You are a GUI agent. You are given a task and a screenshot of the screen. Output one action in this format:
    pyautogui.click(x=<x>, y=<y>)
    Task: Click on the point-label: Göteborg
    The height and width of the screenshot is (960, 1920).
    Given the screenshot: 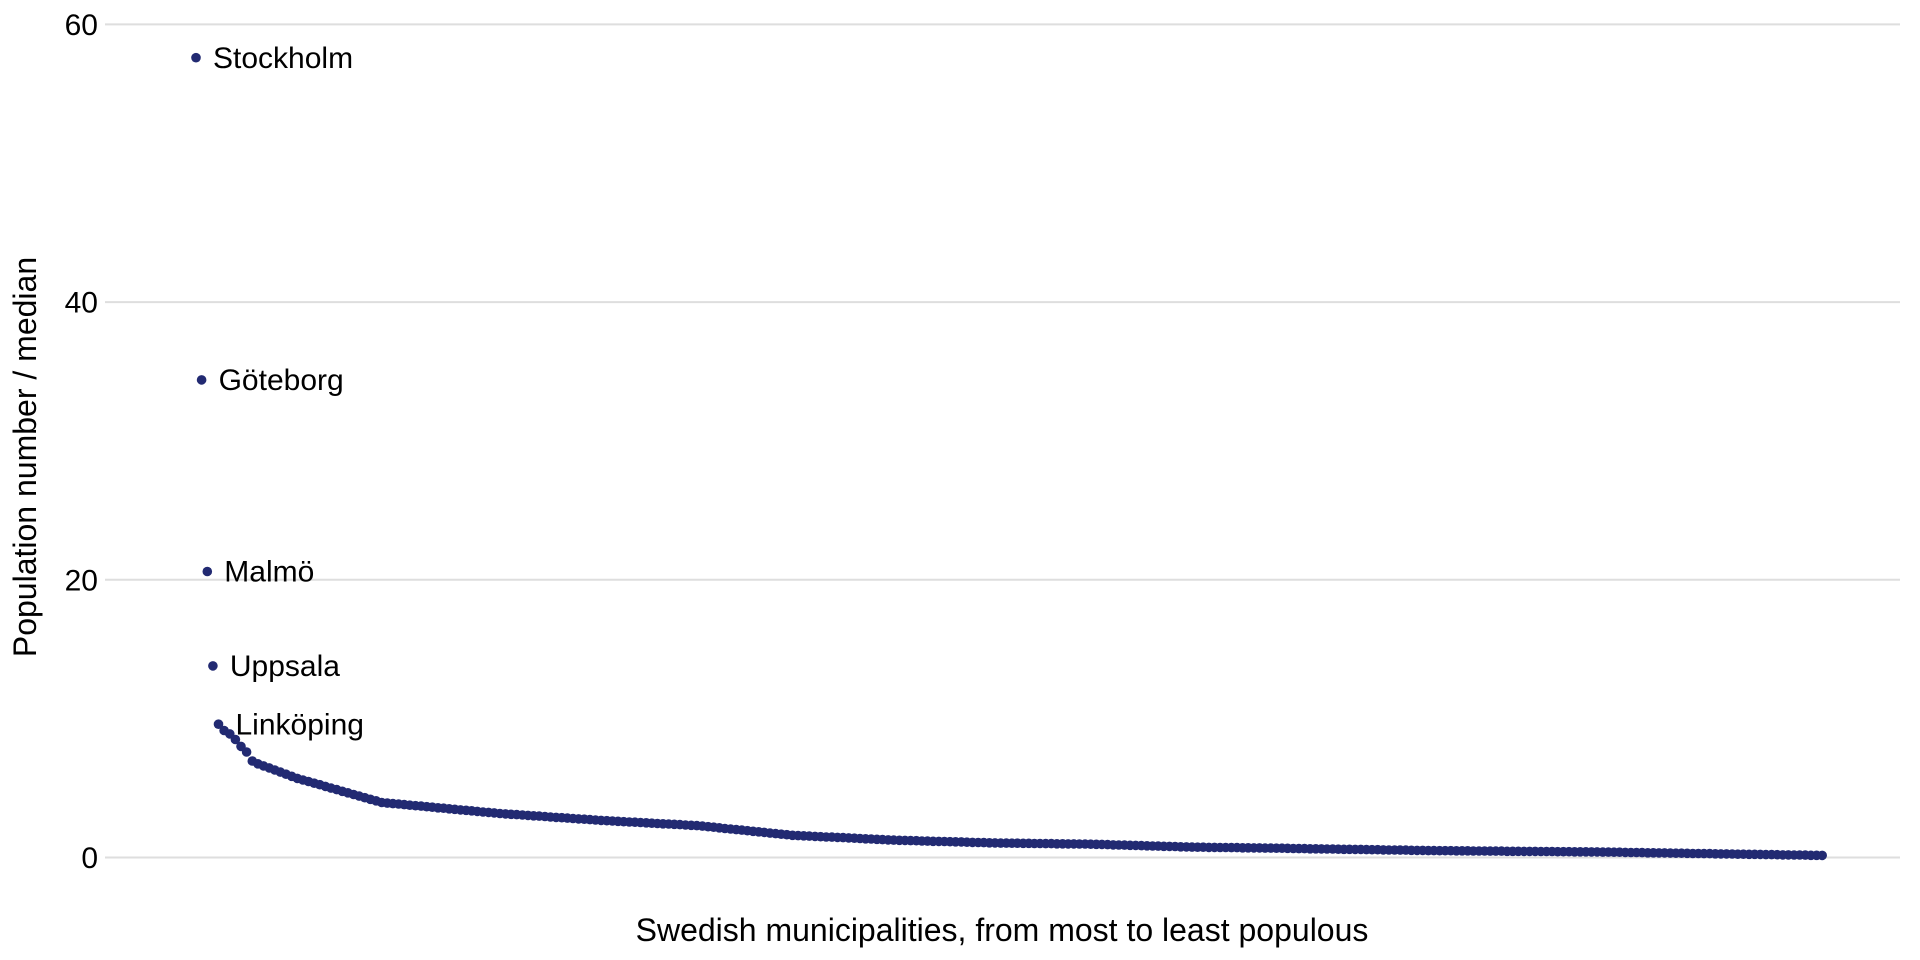 What is the action you would take?
    pyautogui.click(x=281, y=380)
    